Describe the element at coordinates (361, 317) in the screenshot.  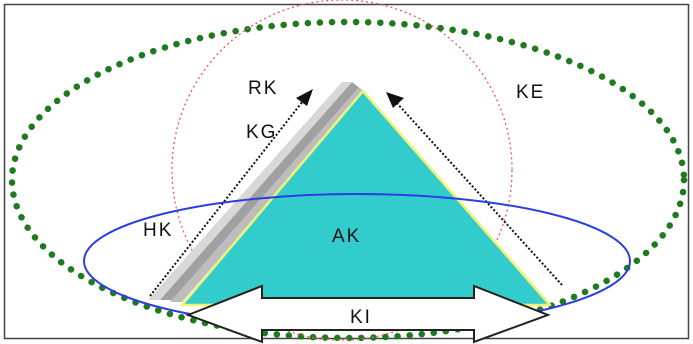
I see `label-ki: KI` at that location.